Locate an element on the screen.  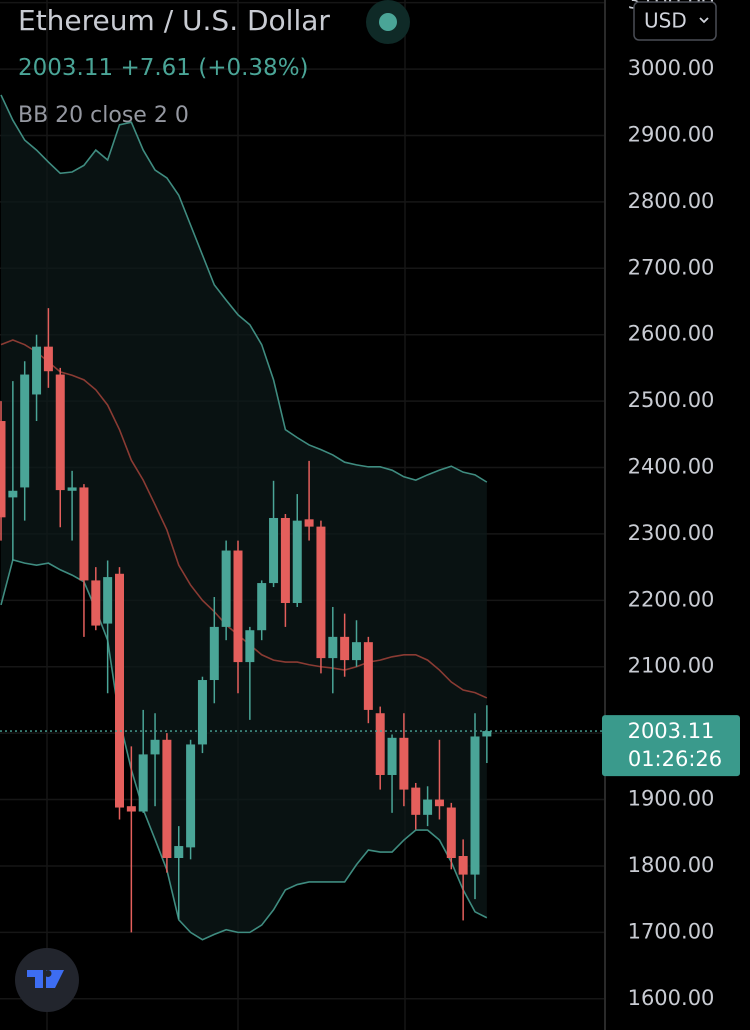
y-tick-label: 2700.00 is located at coordinates (671, 267).